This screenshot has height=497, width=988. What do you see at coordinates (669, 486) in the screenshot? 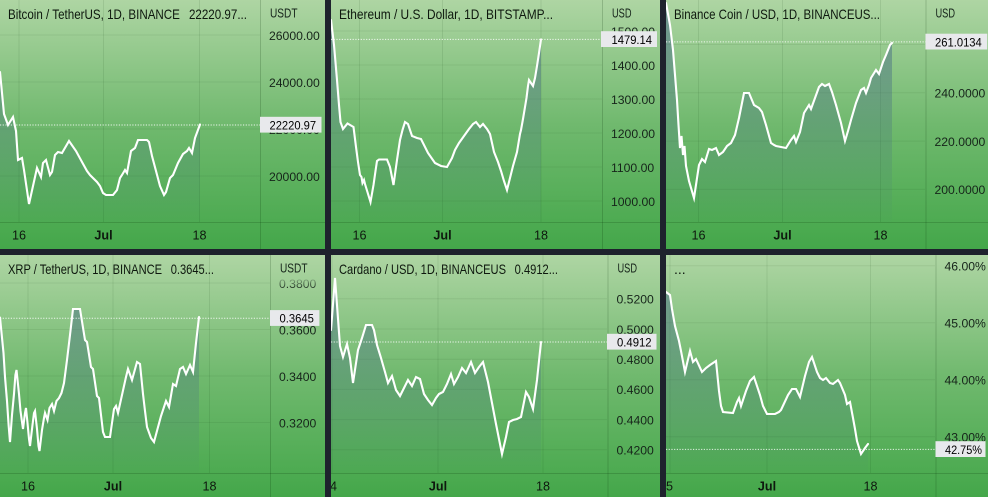
I see `svg-text: 15` at bounding box center [669, 486].